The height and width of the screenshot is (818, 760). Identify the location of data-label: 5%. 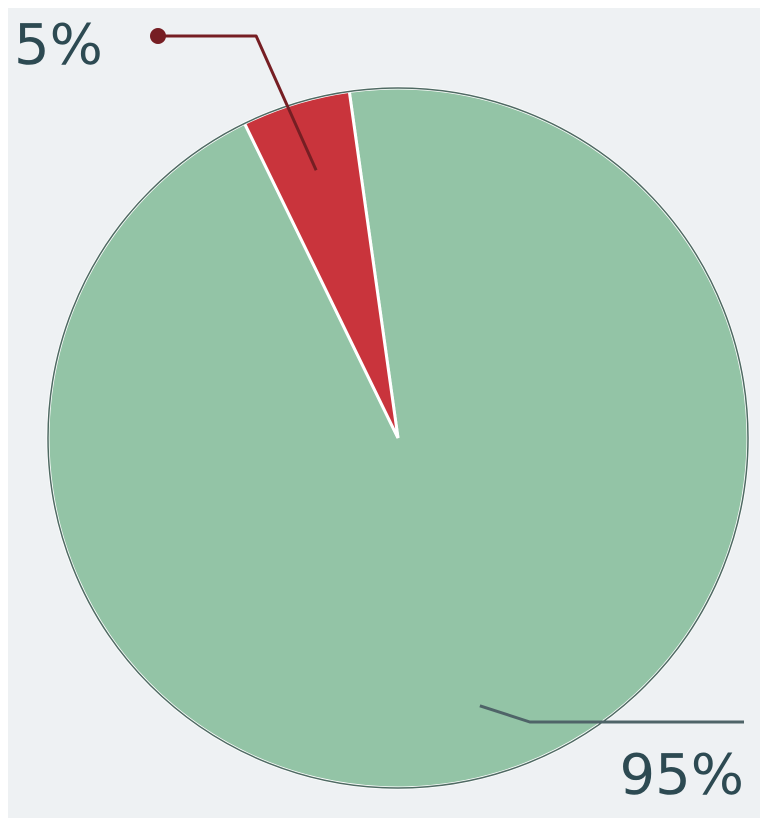
(58, 45).